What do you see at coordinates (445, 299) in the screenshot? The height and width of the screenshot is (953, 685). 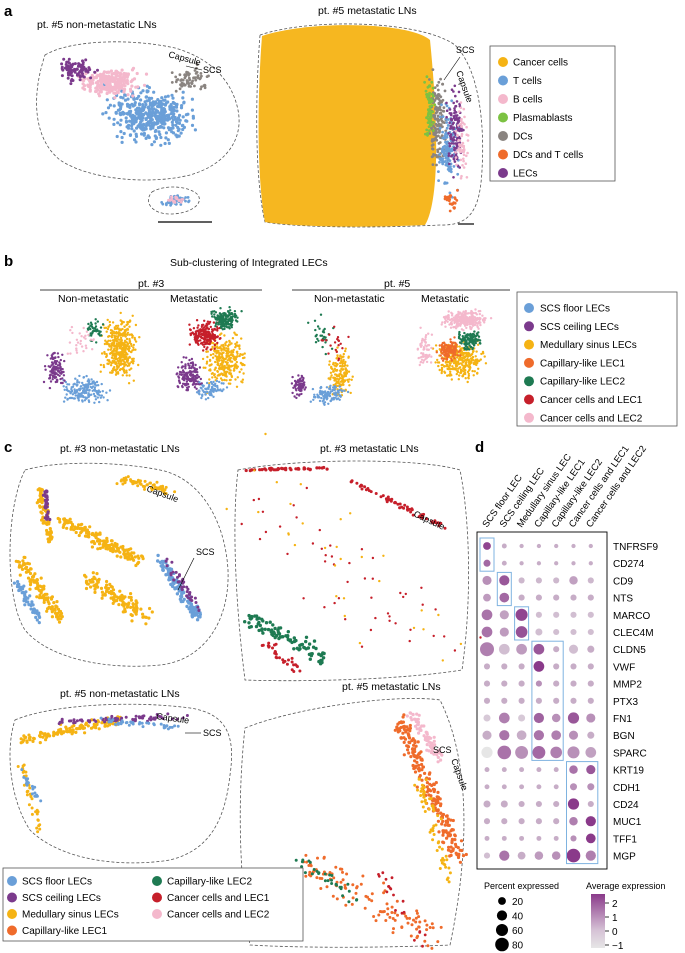 I see `b-met-pt5: Metastatic` at bounding box center [445, 299].